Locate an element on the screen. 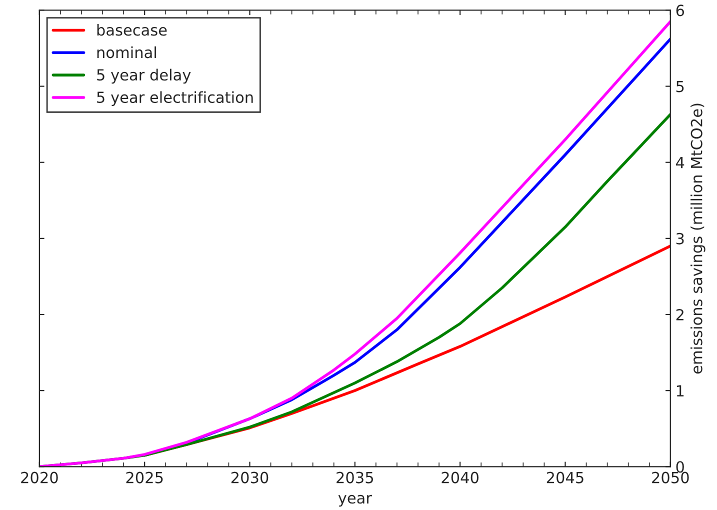 This screenshot has height=510, width=717. y-tick-label: 0 is located at coordinates (680, 467).